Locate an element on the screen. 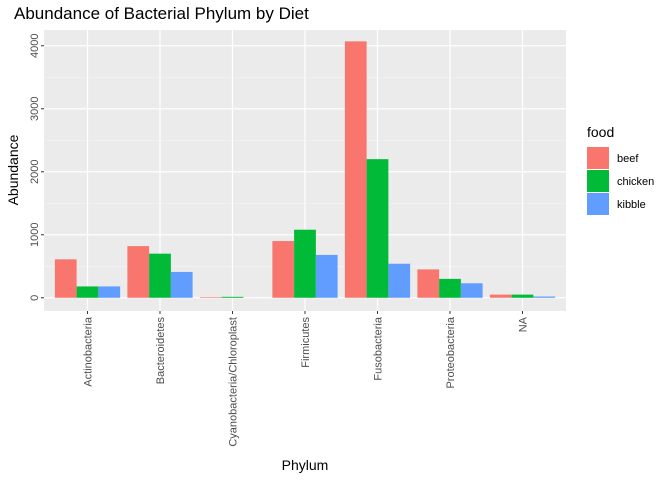  legend-label-kibble: kibble is located at coordinates (631, 205).